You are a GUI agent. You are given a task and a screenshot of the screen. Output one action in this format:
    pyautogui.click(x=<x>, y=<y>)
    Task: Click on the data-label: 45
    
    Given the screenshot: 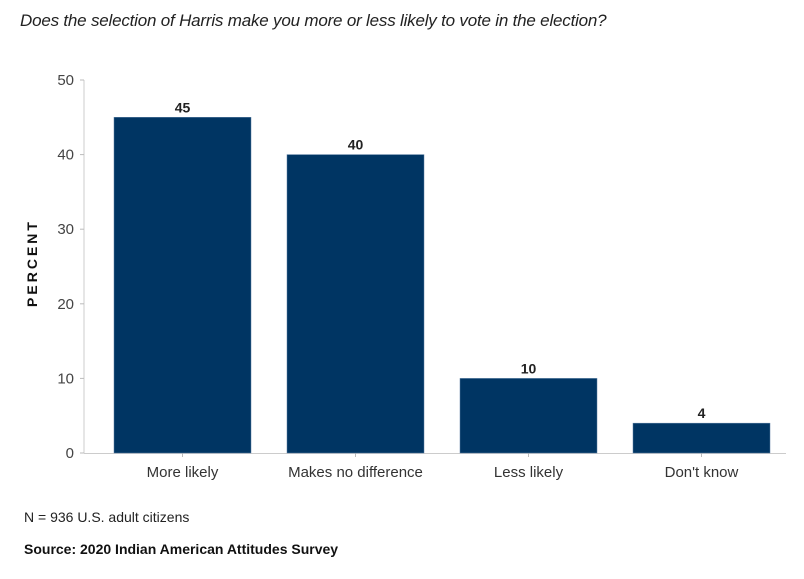 What is the action you would take?
    pyautogui.click(x=183, y=107)
    